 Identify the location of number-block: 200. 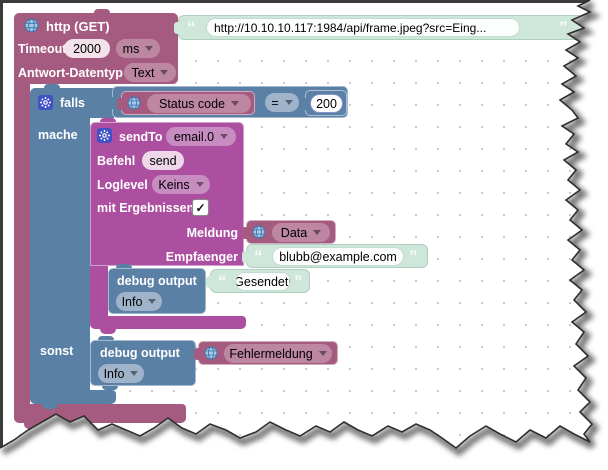
(324, 103).